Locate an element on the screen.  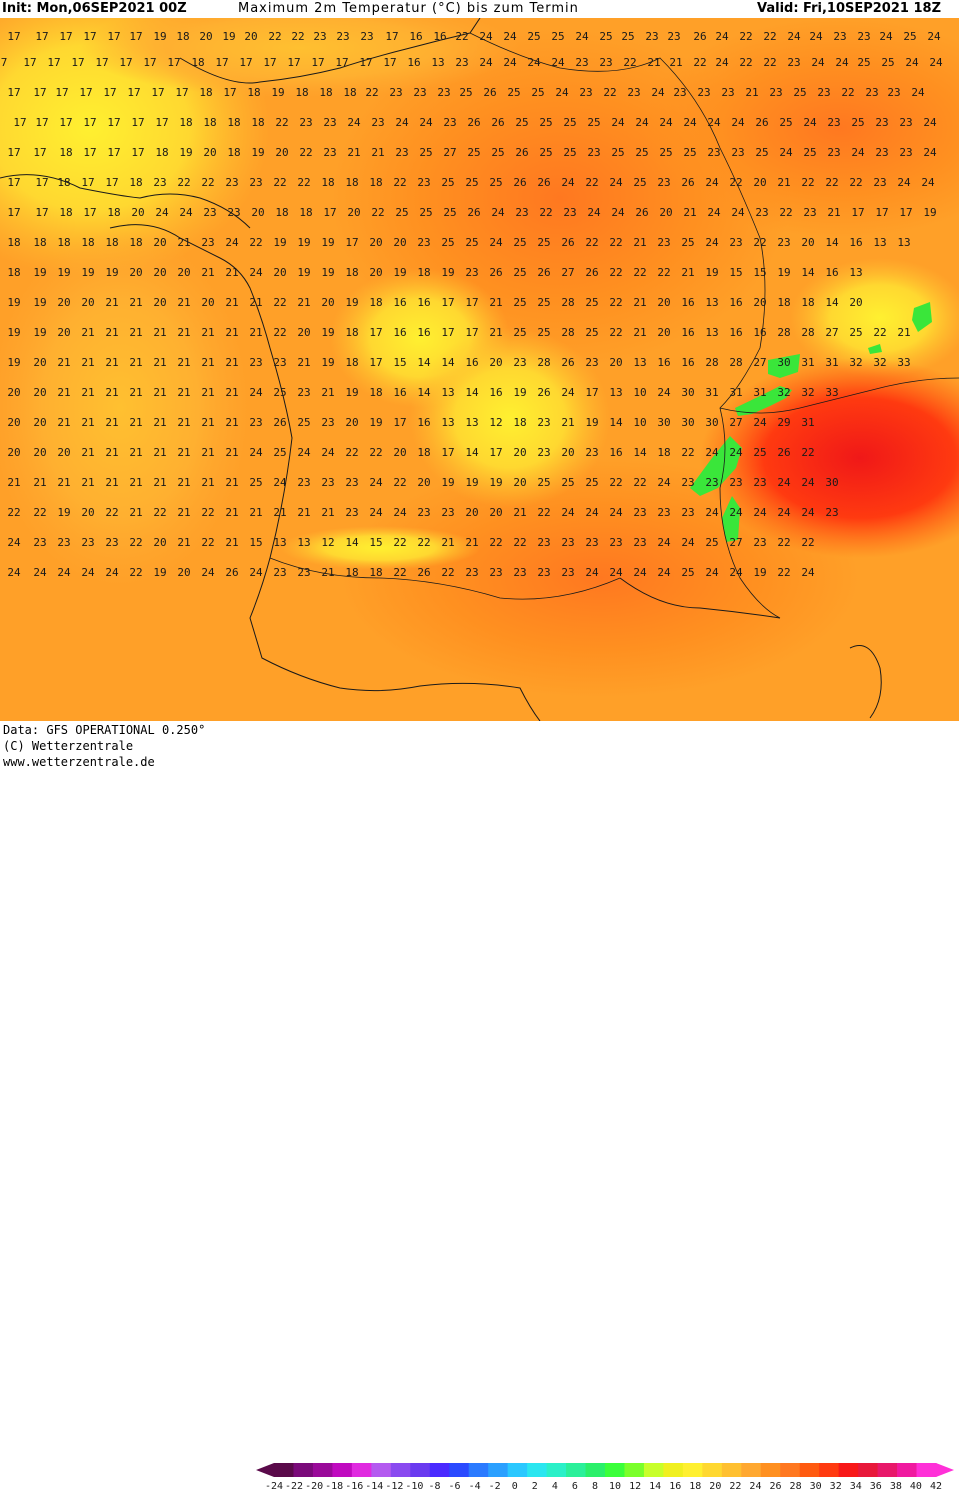
temperature-value: 27 is located at coordinates (449, 152).